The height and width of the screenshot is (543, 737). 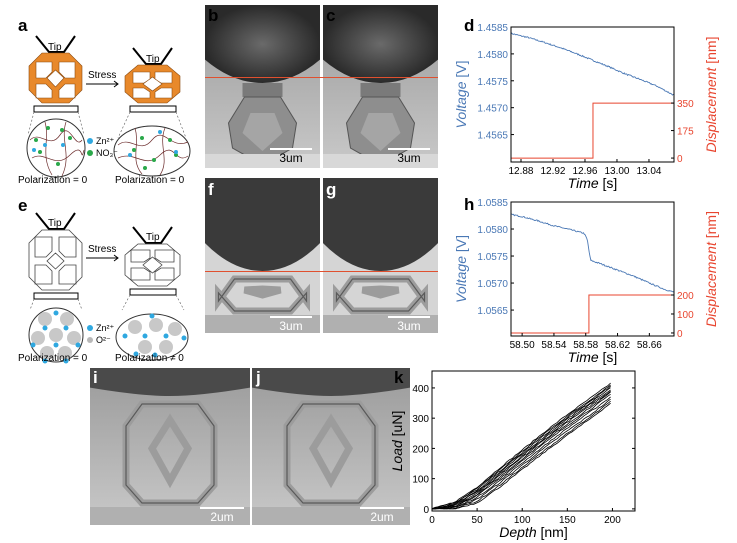 I want to click on x-axis-name: Time, so click(x=583, y=183).